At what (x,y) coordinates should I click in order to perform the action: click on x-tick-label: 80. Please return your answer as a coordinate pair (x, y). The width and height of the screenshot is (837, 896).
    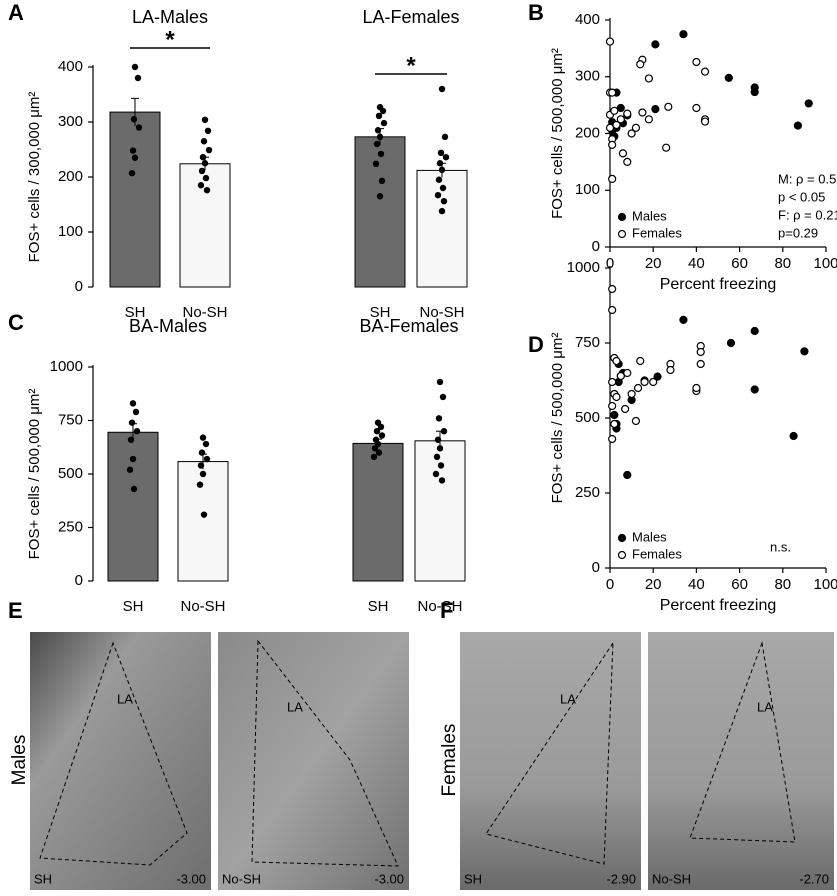
    Looking at the image, I should click on (782, 584).